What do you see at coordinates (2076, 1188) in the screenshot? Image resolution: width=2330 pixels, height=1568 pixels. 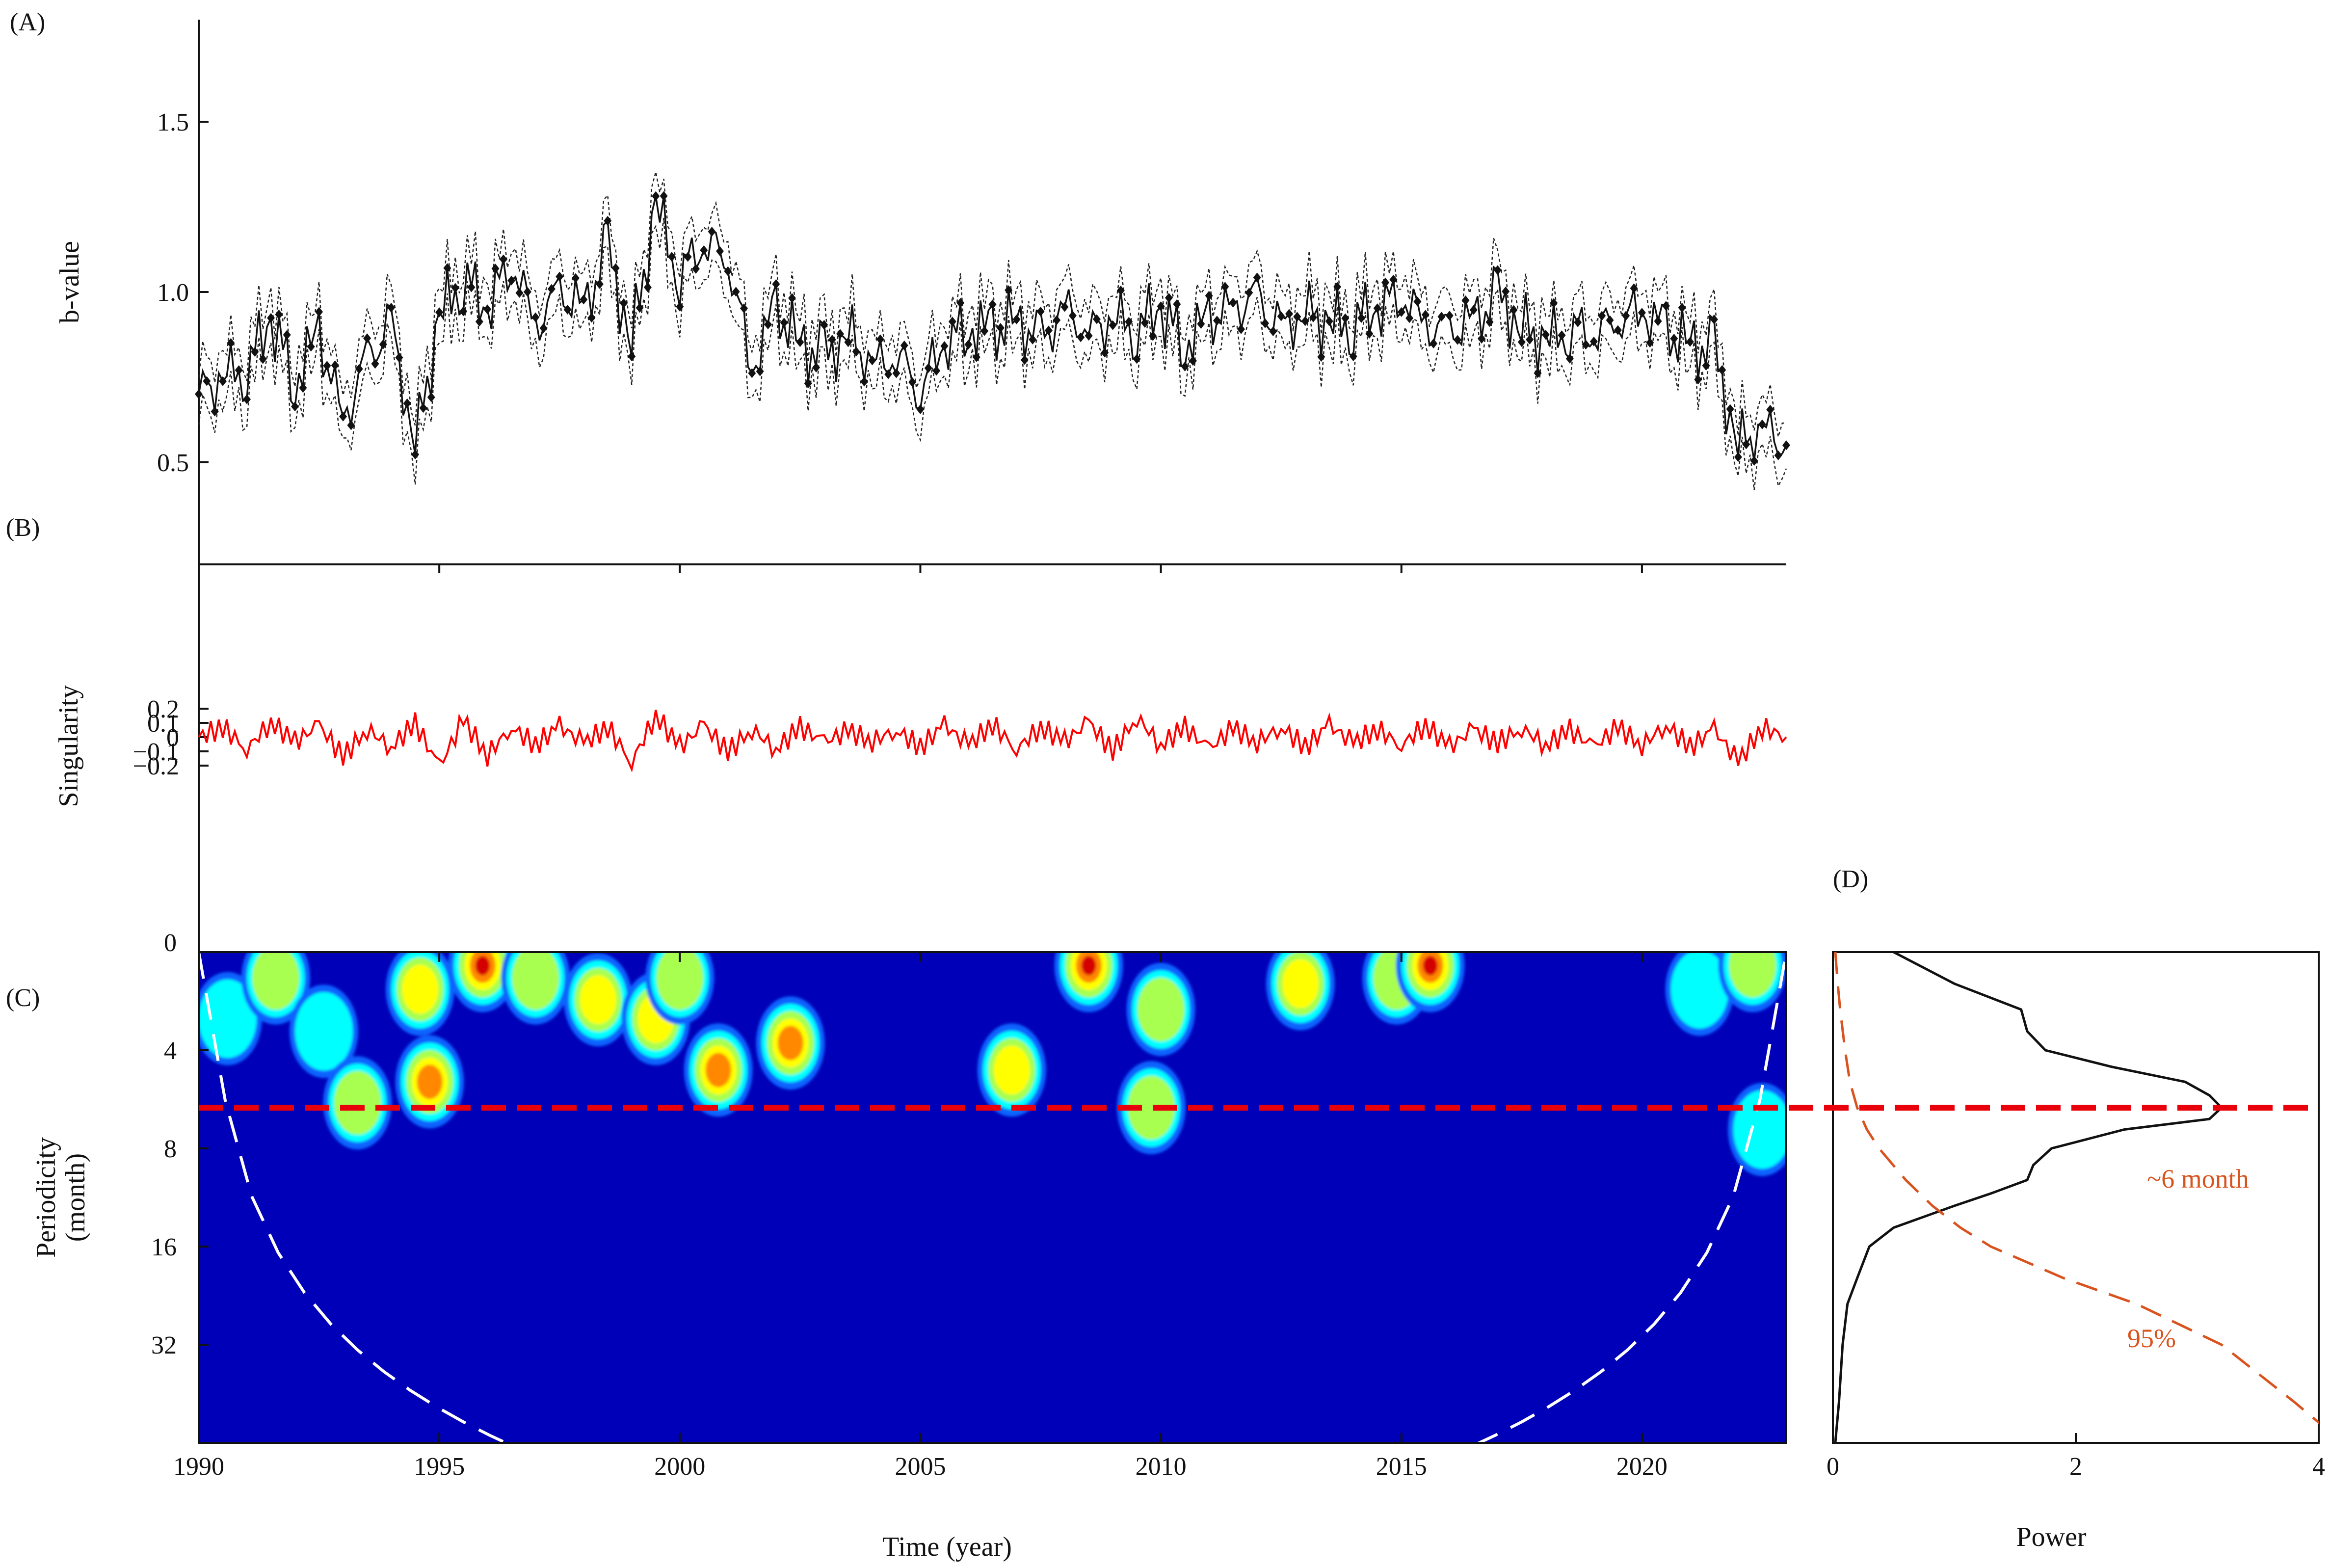 I see `significance-95-line` at bounding box center [2076, 1188].